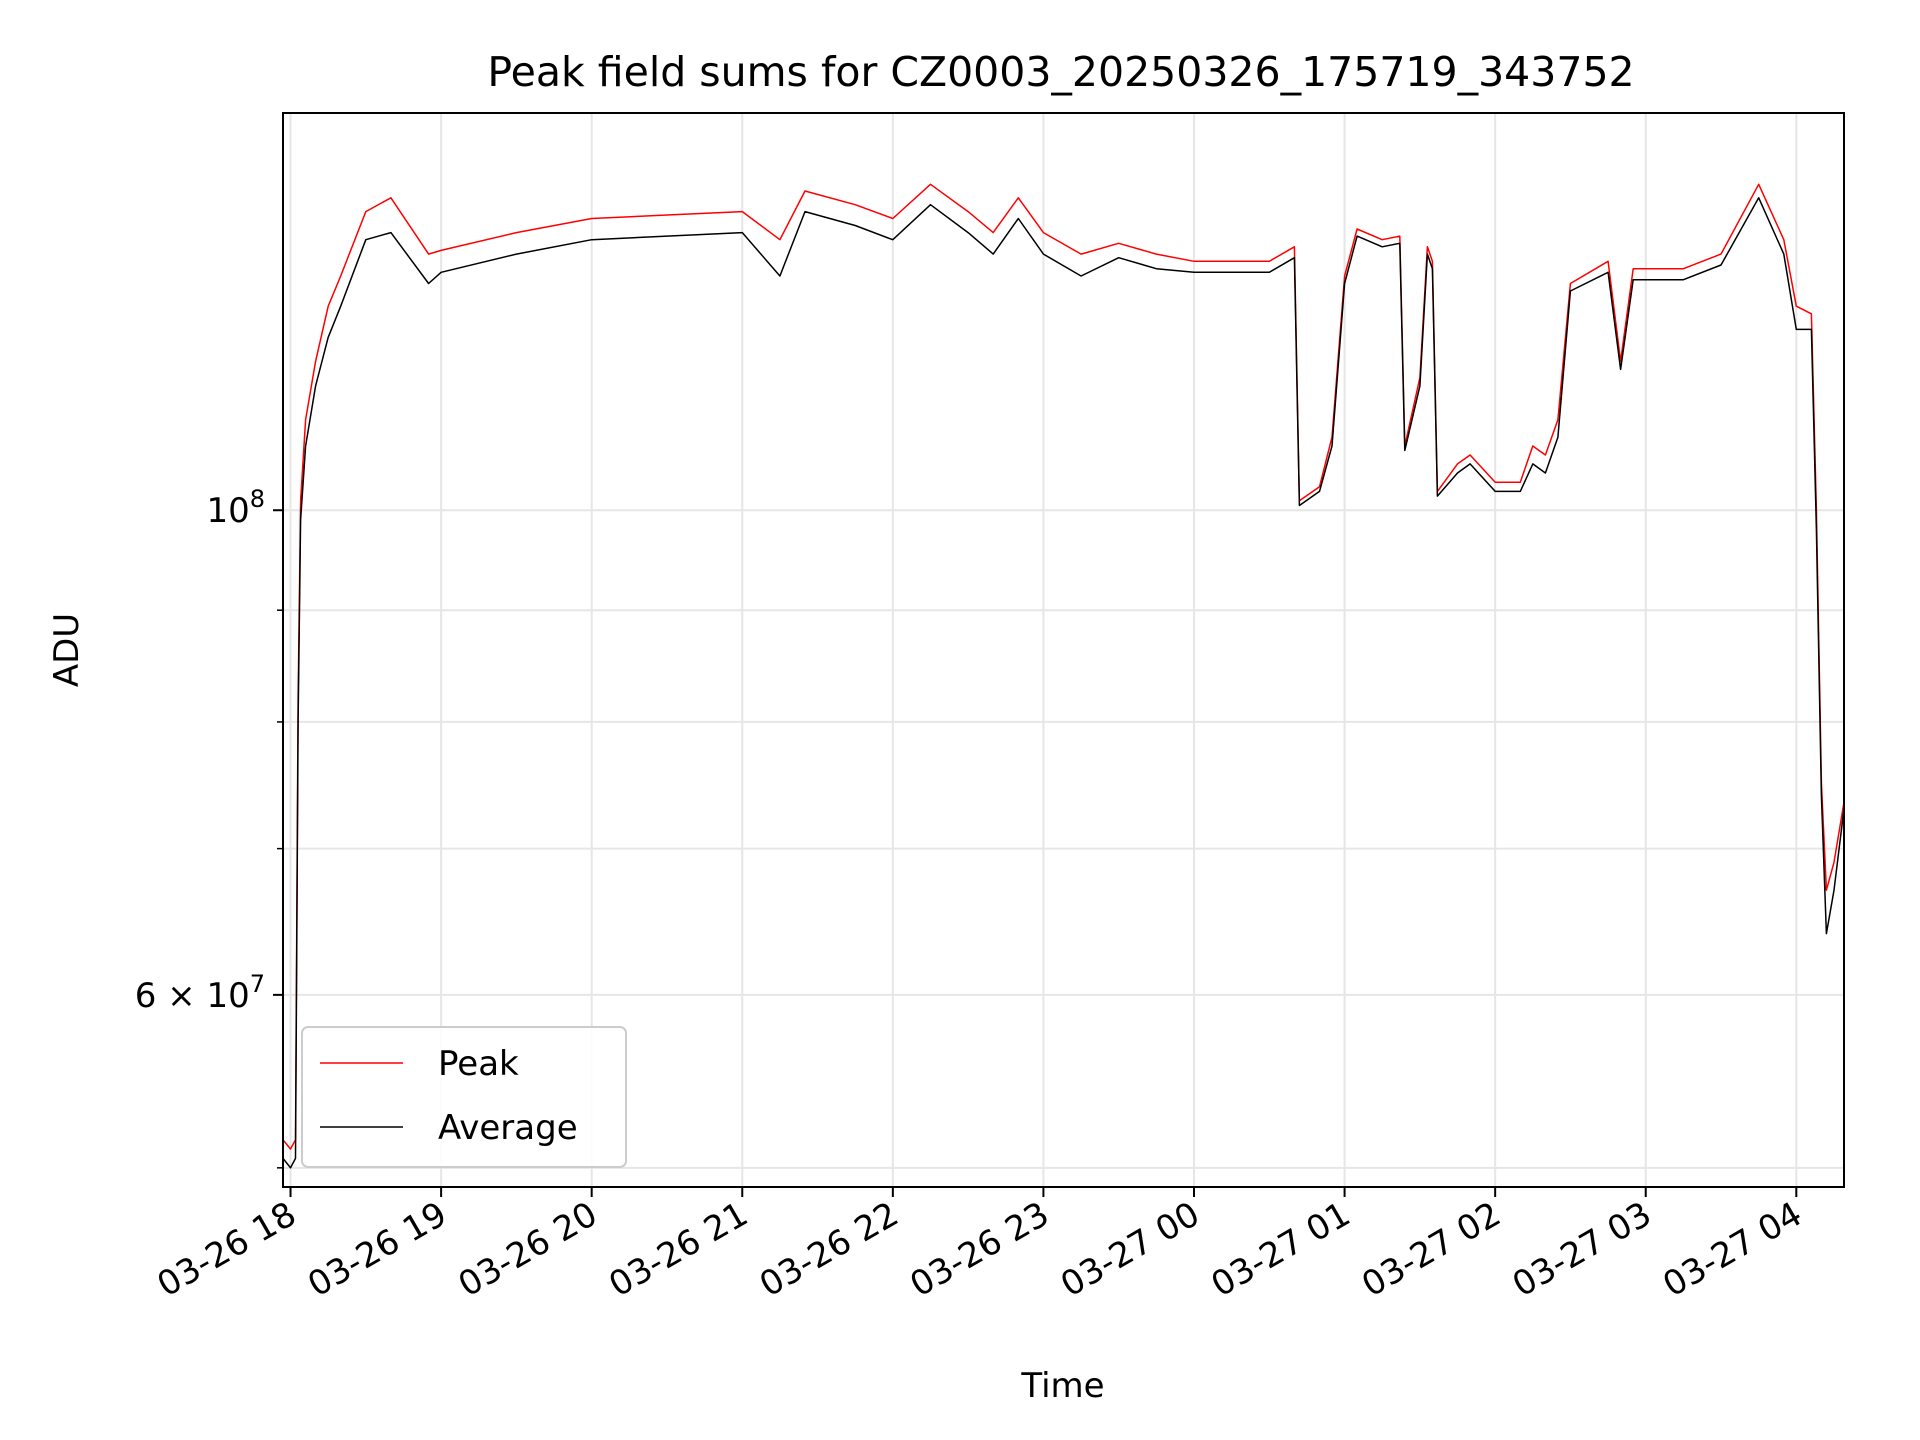  I want to click on y-axis-ticks: 6 × 107 108, so click(209, 827).